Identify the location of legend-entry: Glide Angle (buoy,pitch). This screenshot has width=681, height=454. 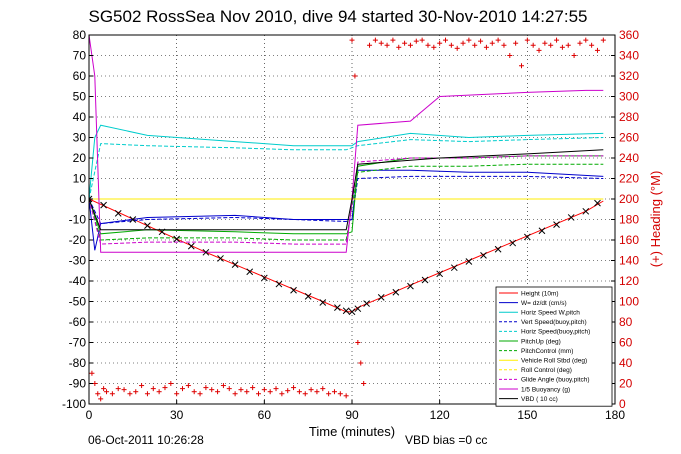
(555, 380).